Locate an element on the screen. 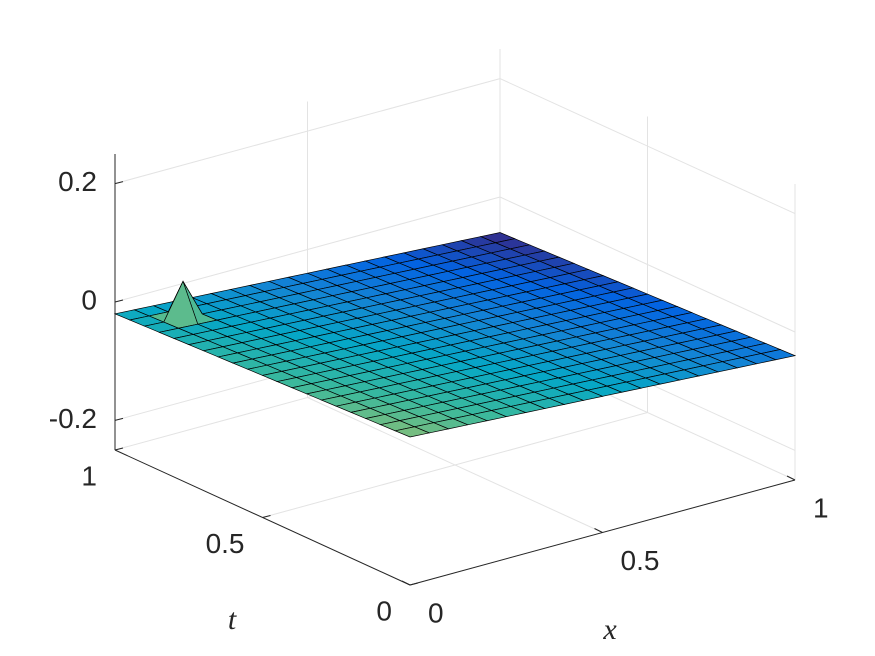 This screenshot has height=656, width=875. x-tick-label: 0.5 is located at coordinates (640, 560).